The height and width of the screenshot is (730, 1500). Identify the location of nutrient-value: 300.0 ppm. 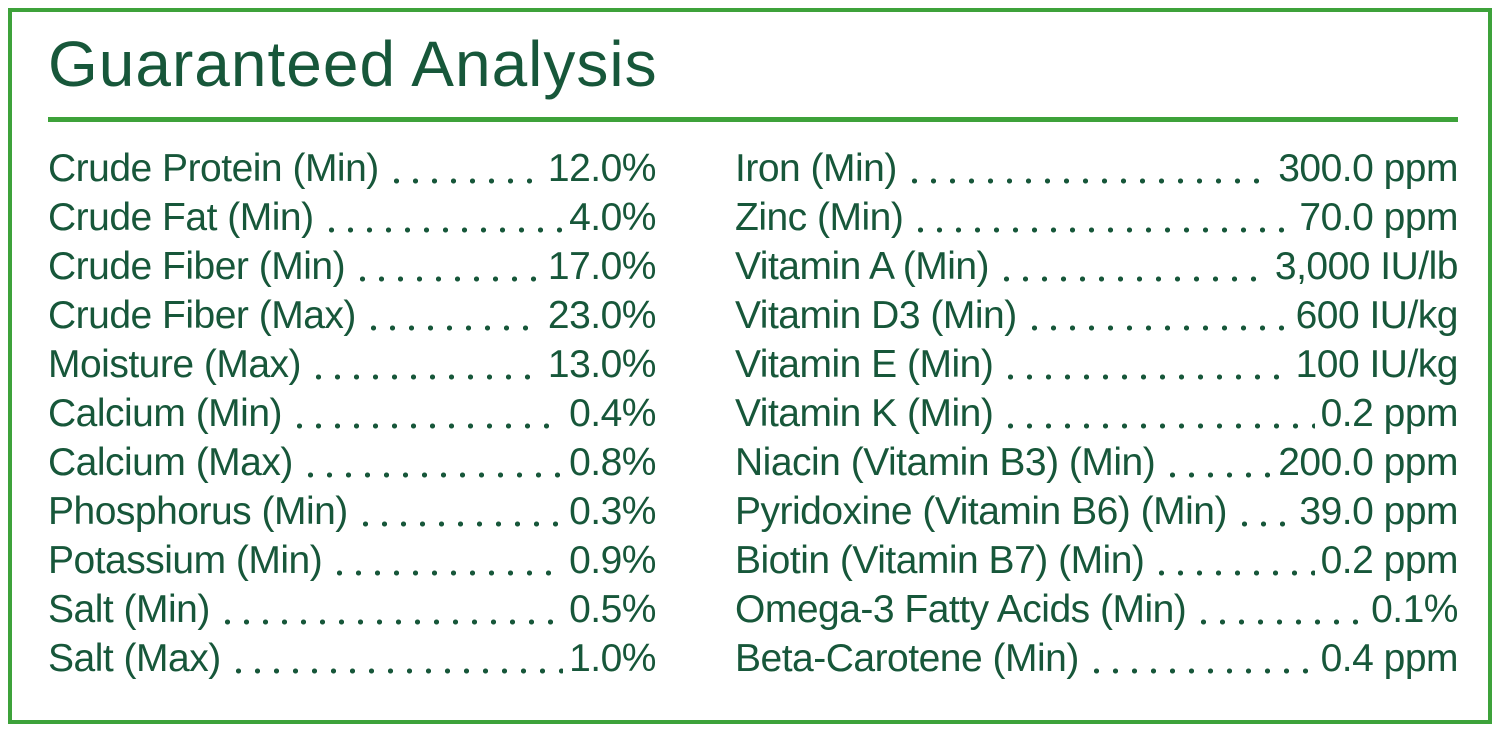
(1368, 168).